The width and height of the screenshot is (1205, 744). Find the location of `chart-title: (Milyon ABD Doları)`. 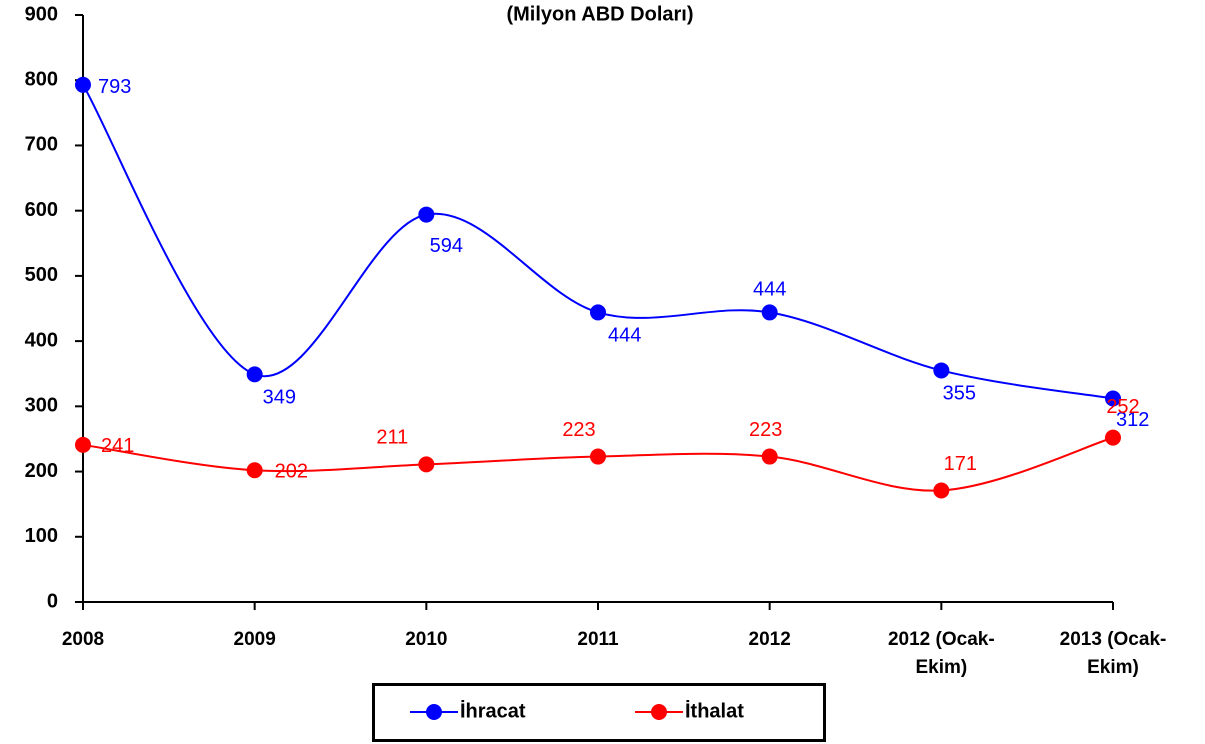

chart-title: (Milyon ABD Doları) is located at coordinates (599, 14).